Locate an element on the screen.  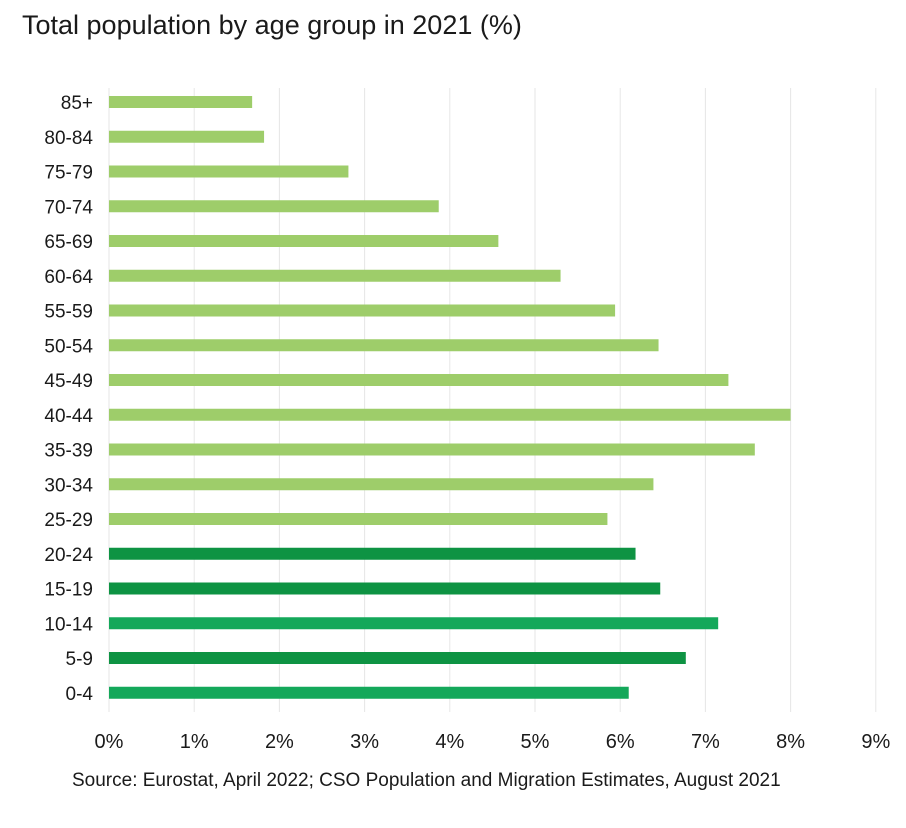
category-label: 45-49 is located at coordinates (68, 381).